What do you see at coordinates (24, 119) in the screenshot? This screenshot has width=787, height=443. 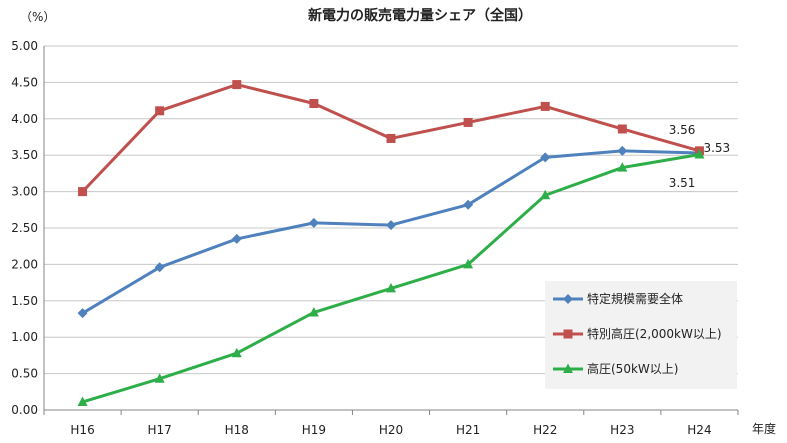 I see `y-tick-label: 4.00` at bounding box center [24, 119].